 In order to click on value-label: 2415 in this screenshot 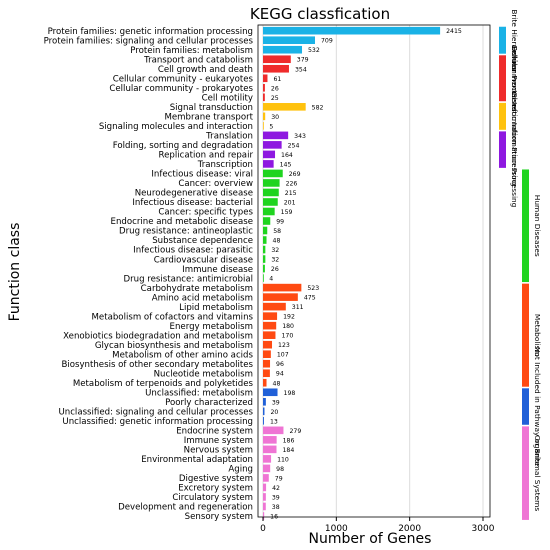, I will do `click(454, 31)`.